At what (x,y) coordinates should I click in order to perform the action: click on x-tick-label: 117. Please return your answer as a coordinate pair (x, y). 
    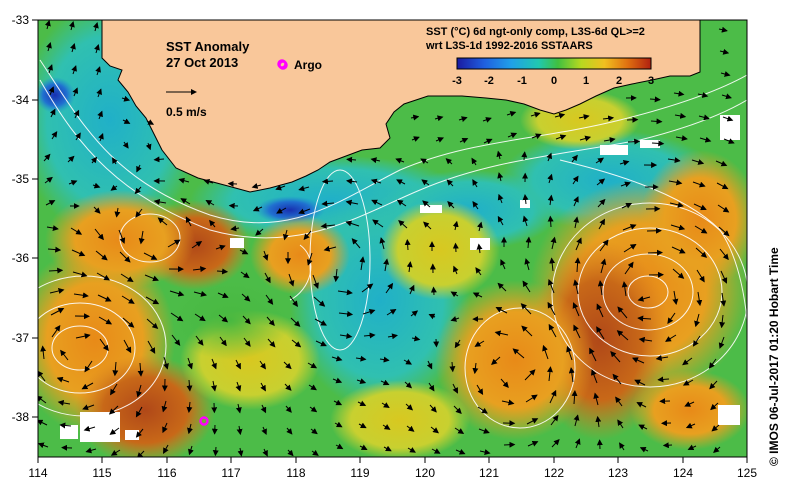
    Looking at the image, I should click on (230, 473).